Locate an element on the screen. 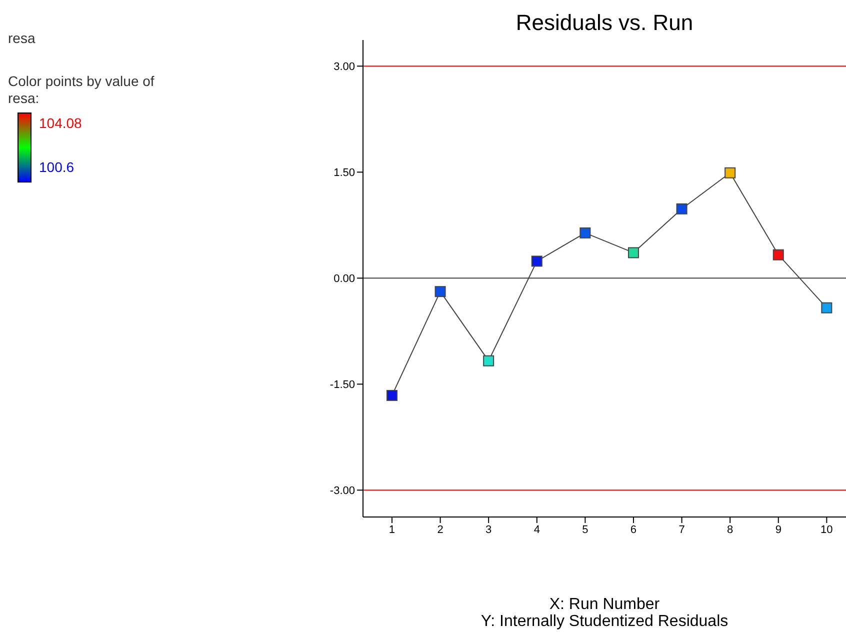  y-tick-label: -3.00 is located at coordinates (342, 491).